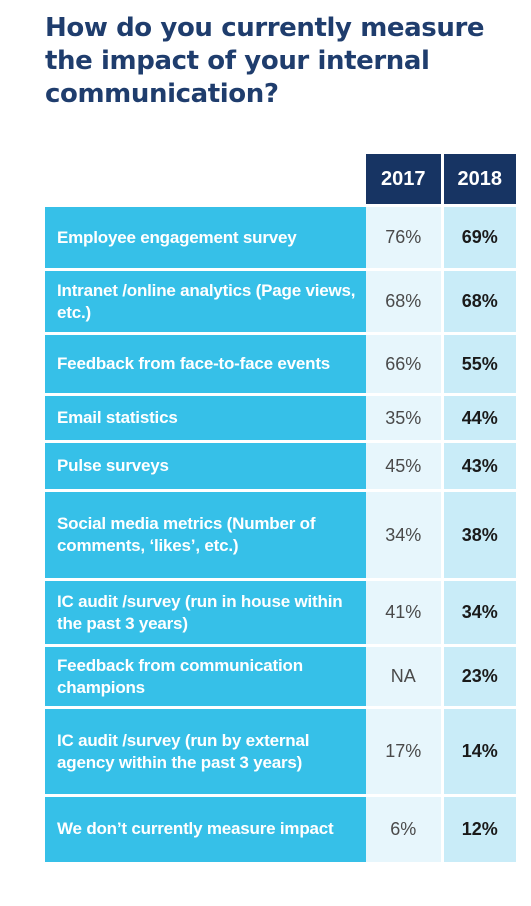 This screenshot has height=906, width=531. I want to click on value-2018-cell: 23%, so click(479, 676).